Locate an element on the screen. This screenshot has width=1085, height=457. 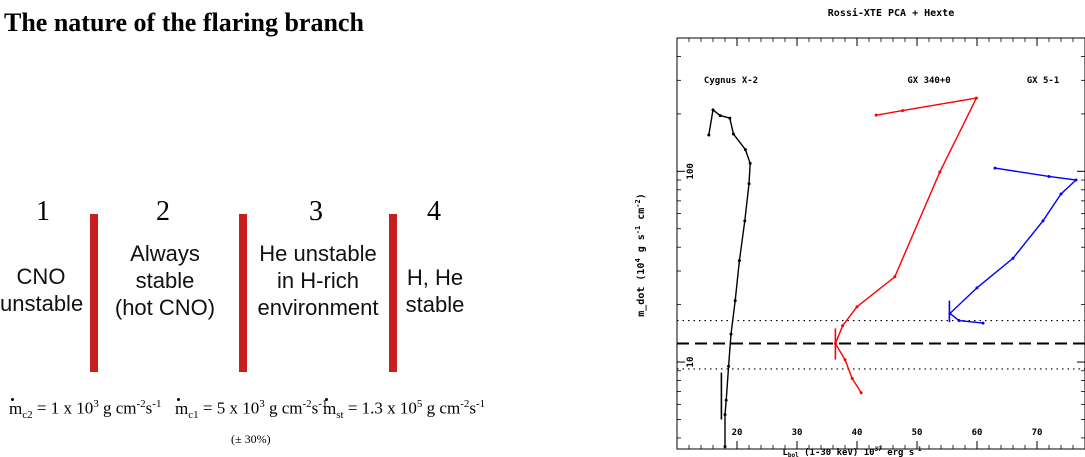
regime-label-2: Always stable (hot CNO) is located at coordinates (165, 280).